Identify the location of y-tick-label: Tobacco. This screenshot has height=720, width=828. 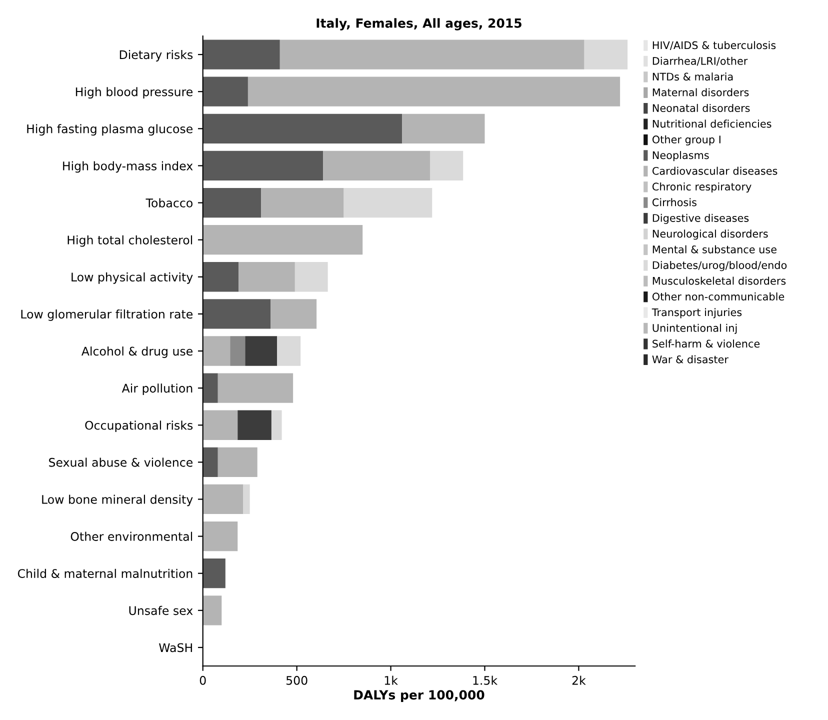
(169, 203).